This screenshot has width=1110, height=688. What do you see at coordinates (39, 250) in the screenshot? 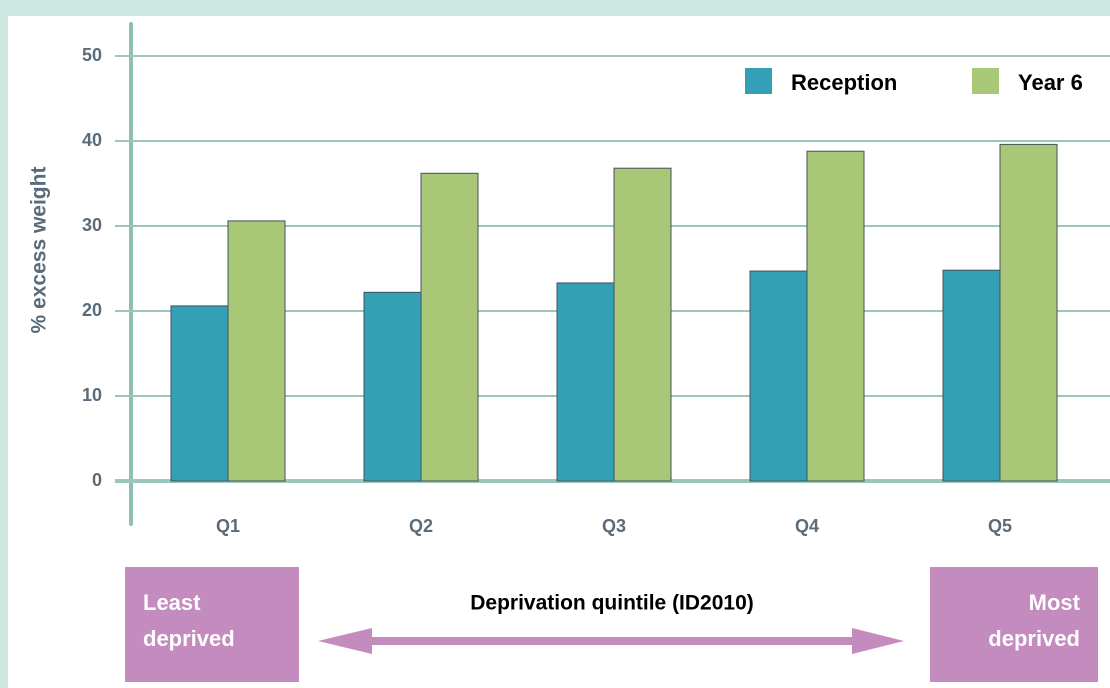
I see `y-axis-label: % excess weight` at bounding box center [39, 250].